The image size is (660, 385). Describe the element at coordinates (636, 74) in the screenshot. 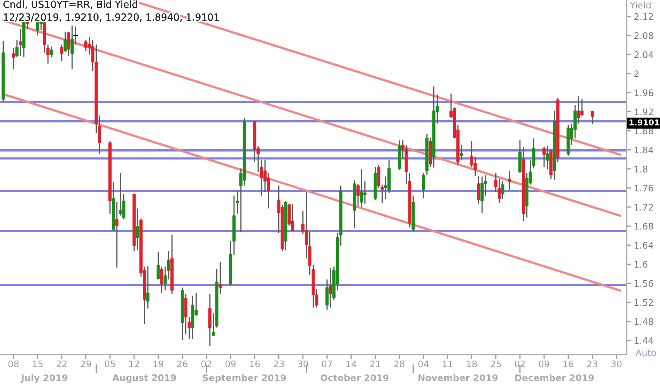

I see `y-tick-label: 2` at that location.